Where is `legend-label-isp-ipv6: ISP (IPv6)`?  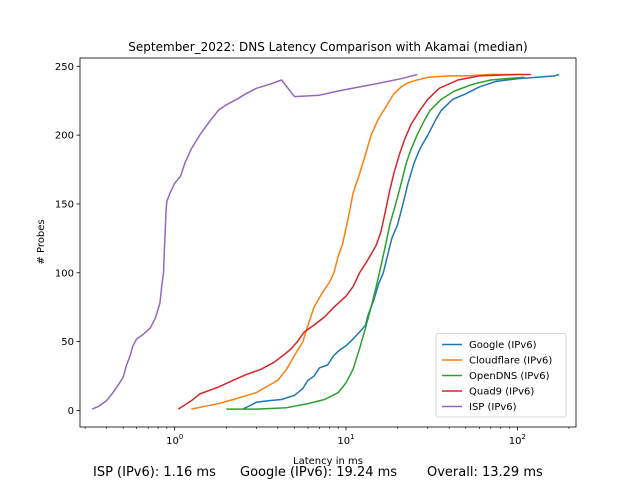 legend-label-isp-ipv6: ISP (IPv6) is located at coordinates (493, 407).